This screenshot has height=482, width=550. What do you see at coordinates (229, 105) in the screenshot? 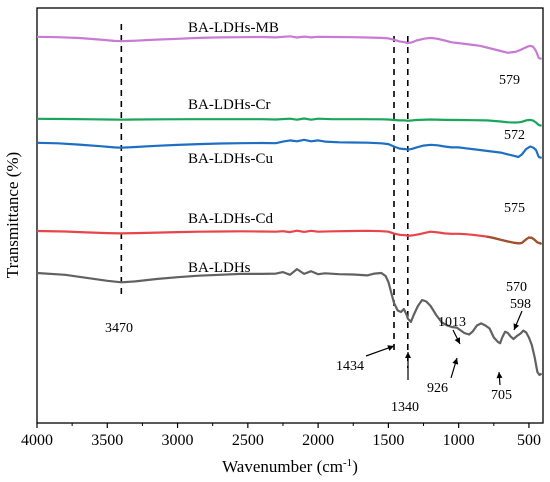
I see `series-label: BA-LDHs-Cr` at bounding box center [229, 105].